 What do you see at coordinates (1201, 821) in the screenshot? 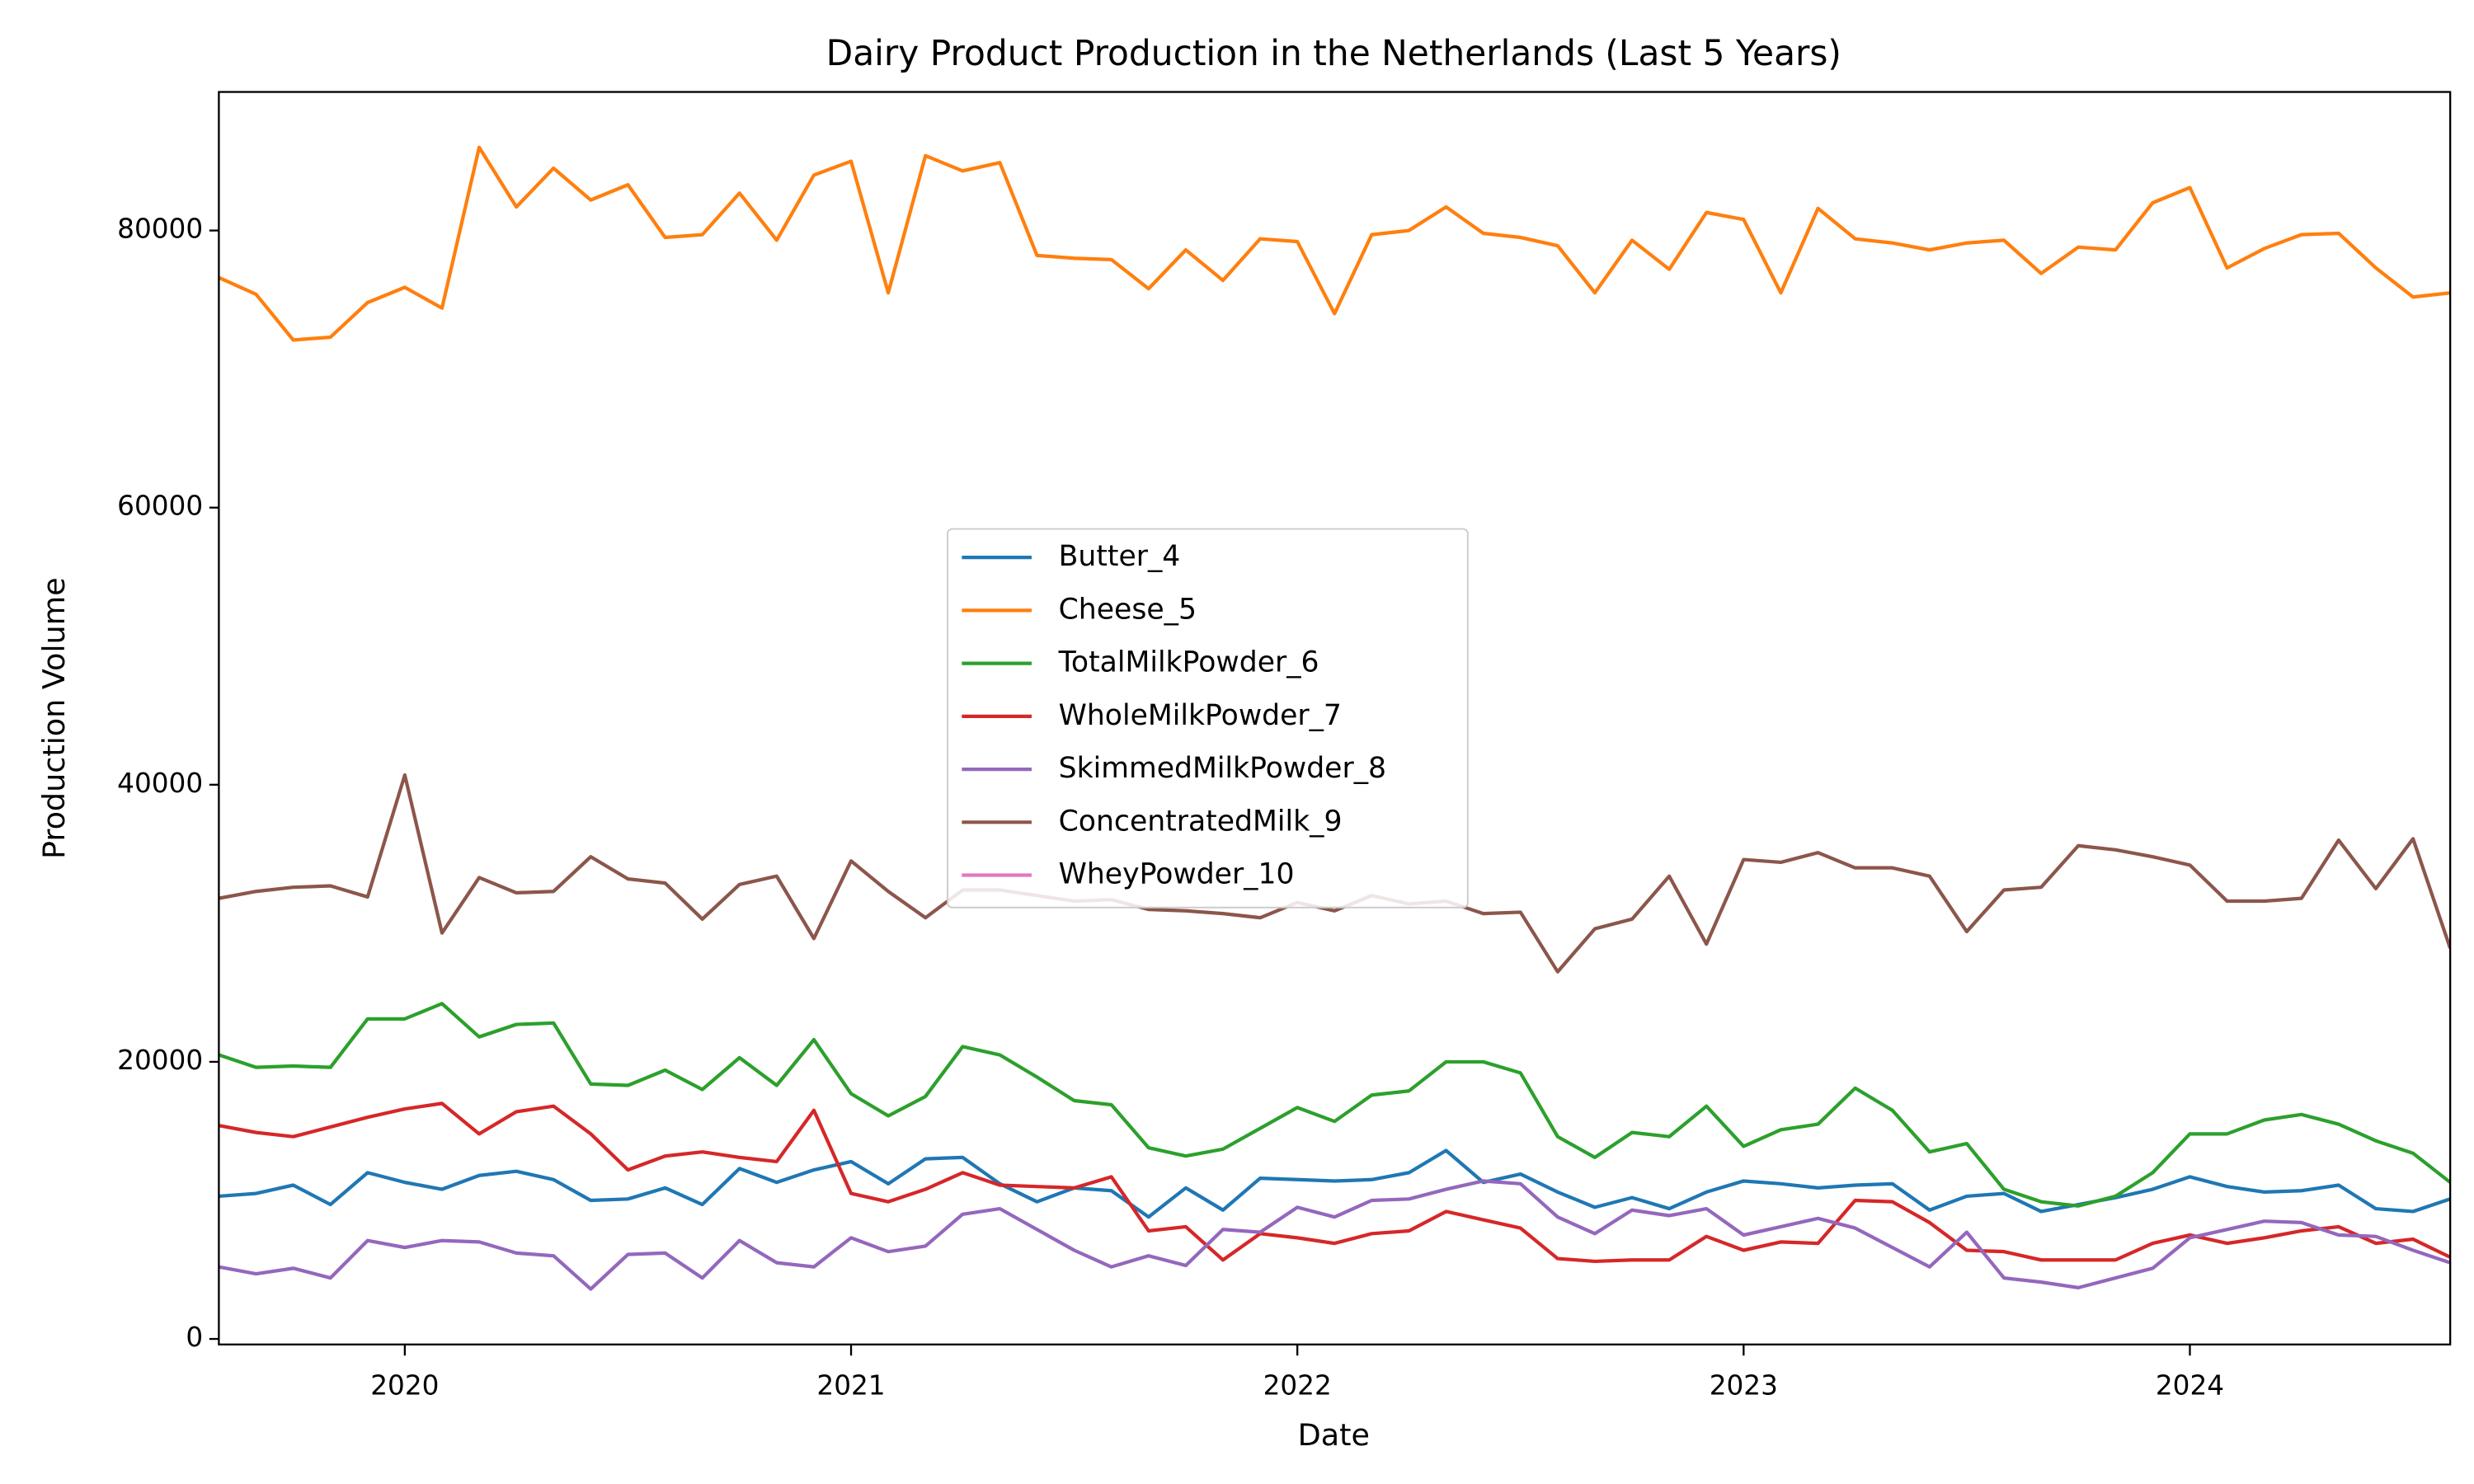
I see `legend-label: ConcentratedMilk_9` at bounding box center [1201, 821].